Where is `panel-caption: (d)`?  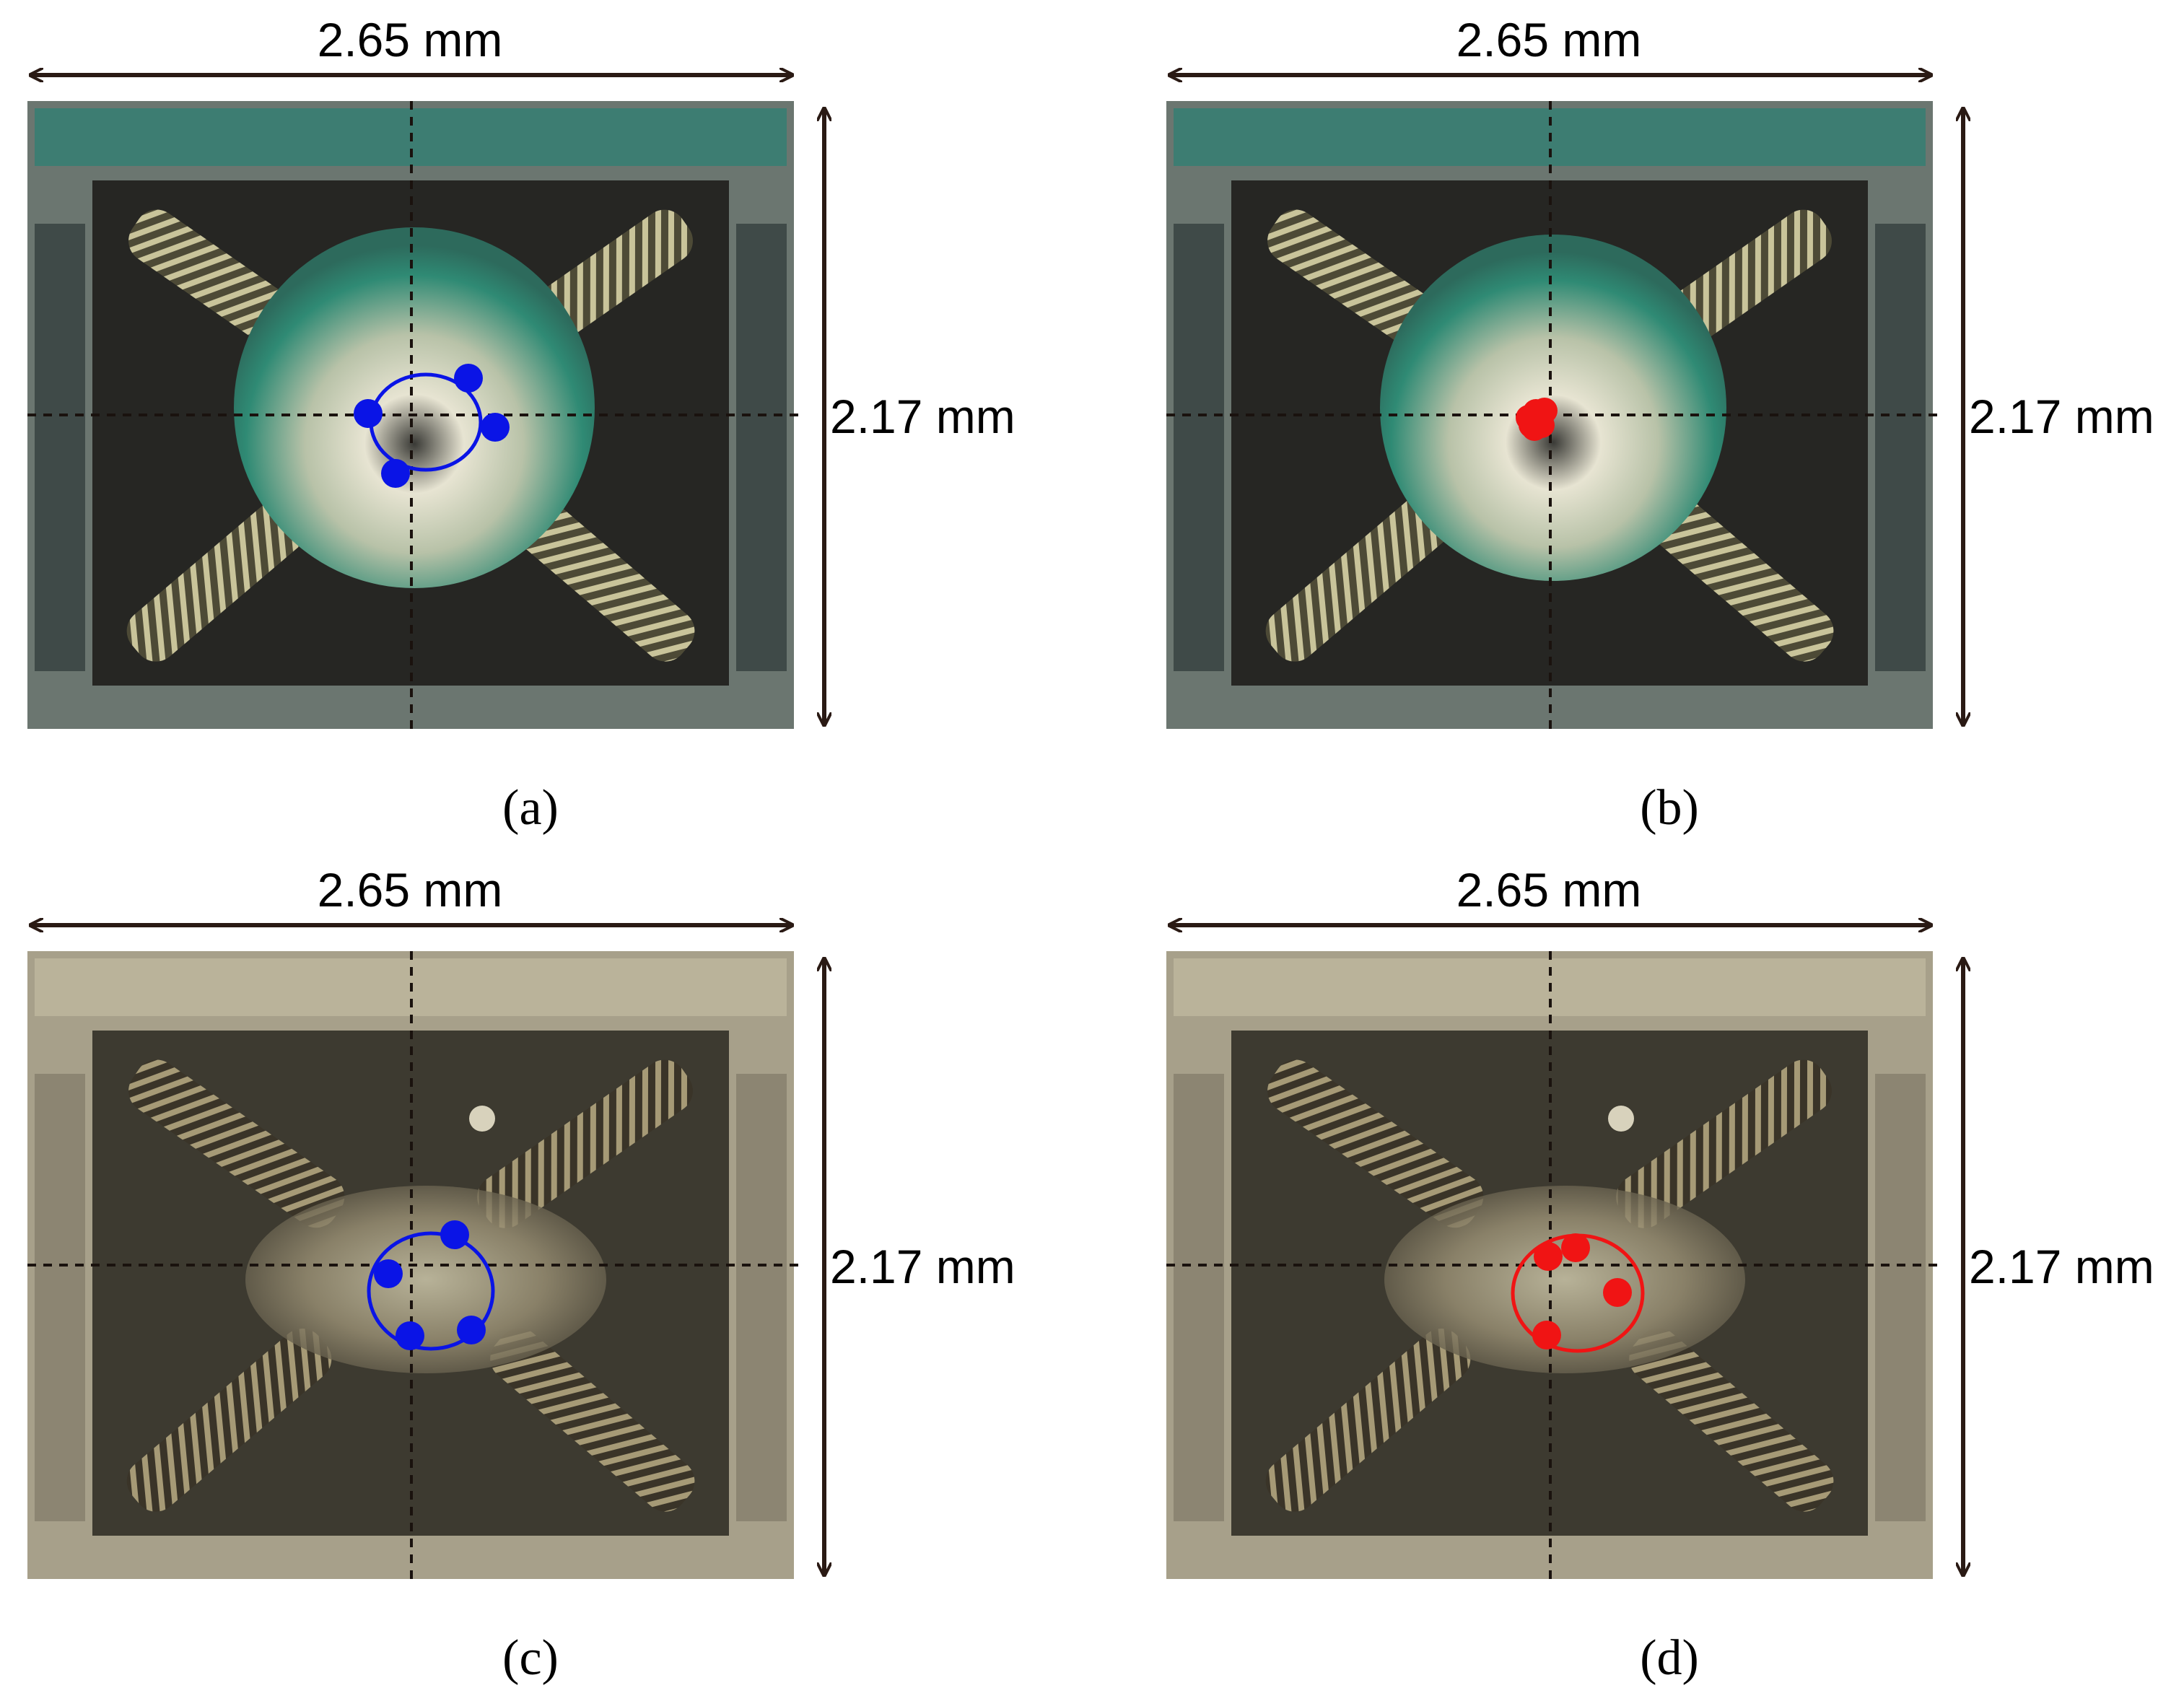 panel-caption: (d) is located at coordinates (1669, 1658).